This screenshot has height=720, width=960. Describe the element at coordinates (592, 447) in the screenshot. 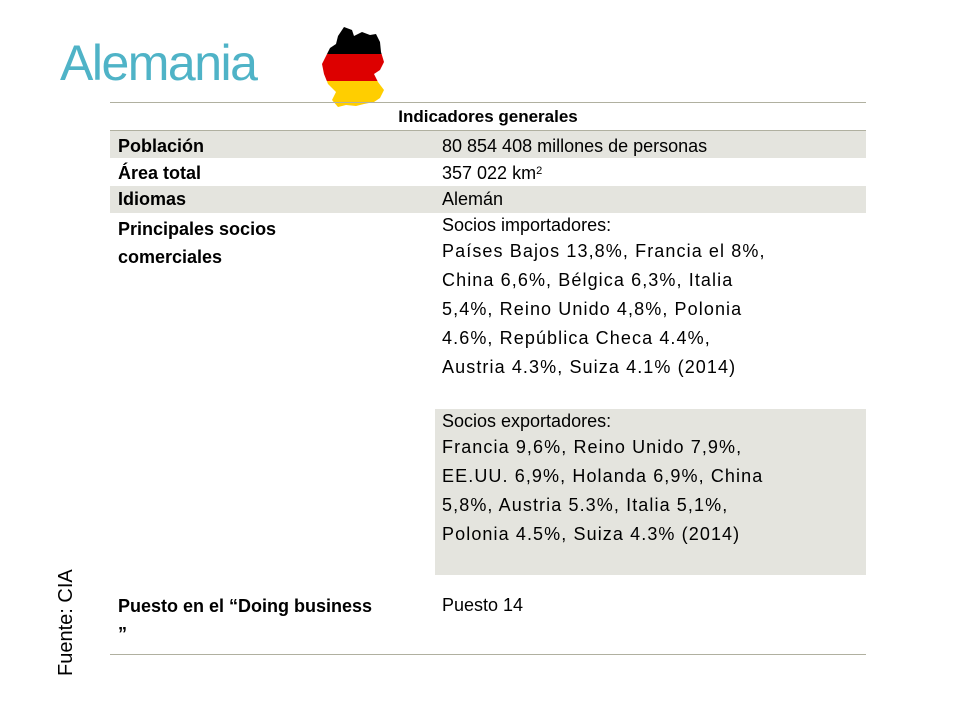

I see `list-item: Francia 9,6%, Reino Unido 7,9%,` at that location.